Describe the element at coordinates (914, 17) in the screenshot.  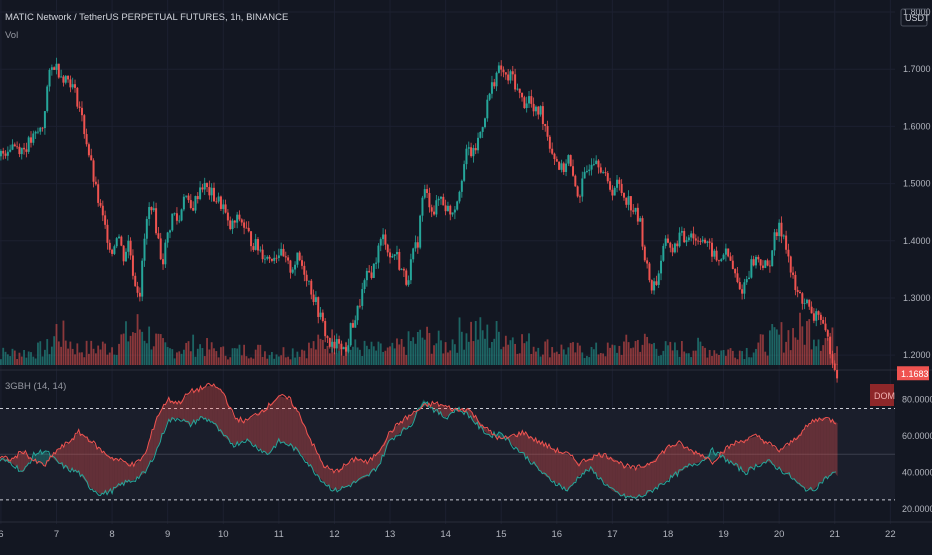
I see `currency-badge` at that location.